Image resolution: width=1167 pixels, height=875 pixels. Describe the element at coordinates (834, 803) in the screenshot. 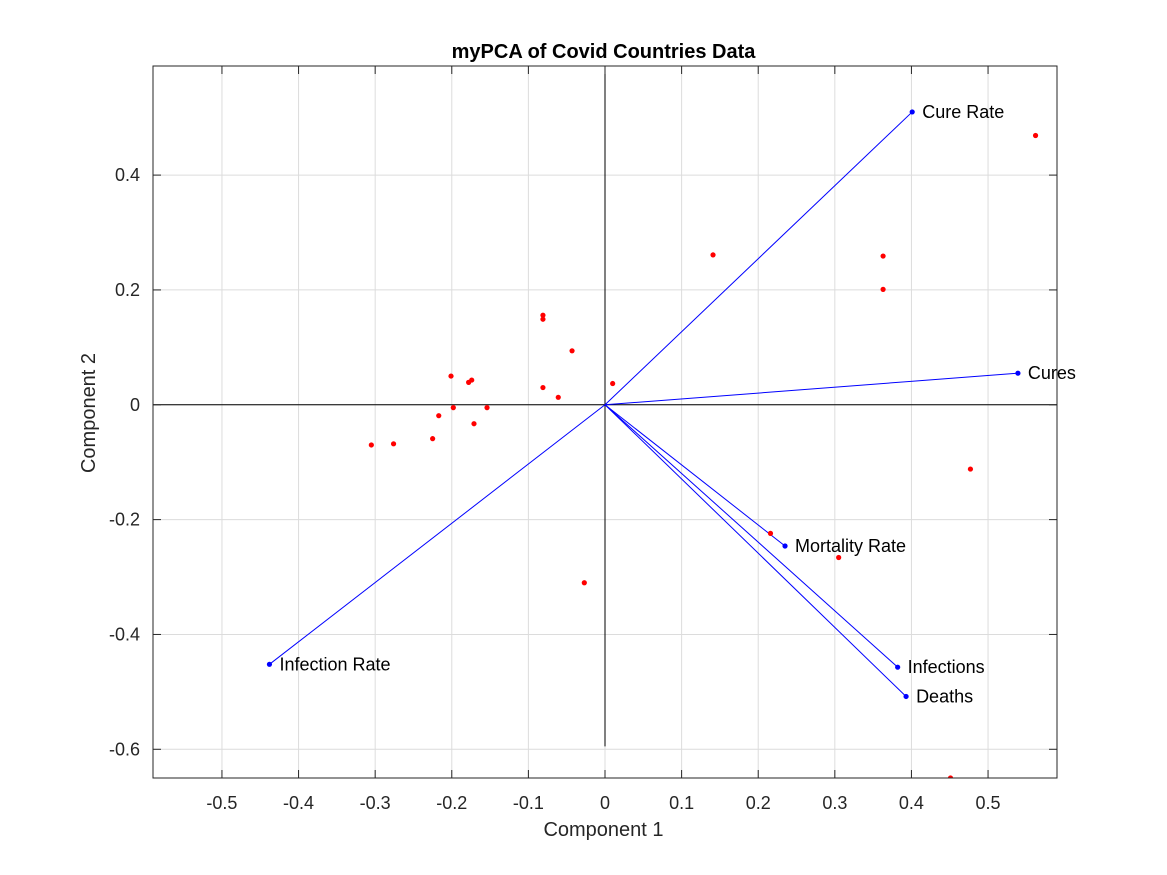

I see `x-tick-label: 0.3` at that location.